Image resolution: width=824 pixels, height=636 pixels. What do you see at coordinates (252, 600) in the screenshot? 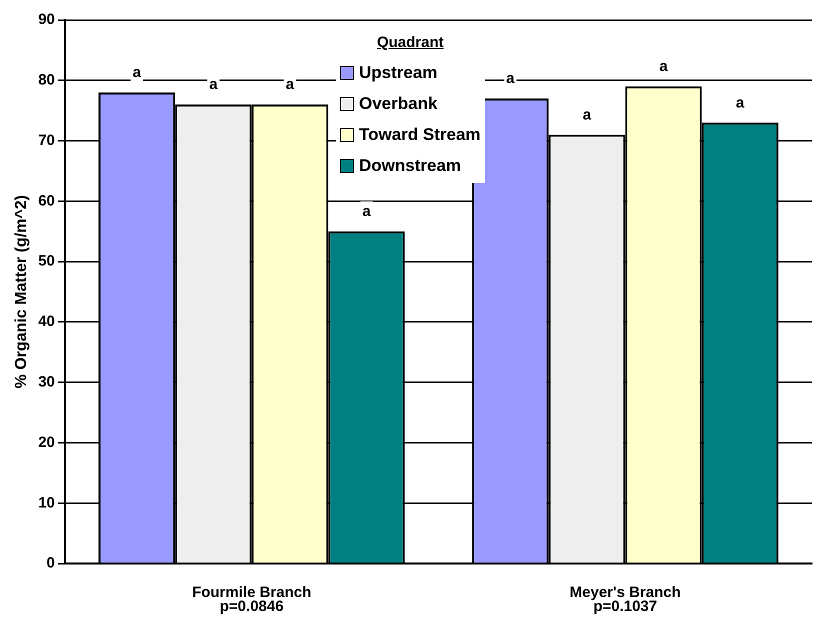
I see `x-tick-label: Fourmile Branch p=0.0846` at bounding box center [252, 600].